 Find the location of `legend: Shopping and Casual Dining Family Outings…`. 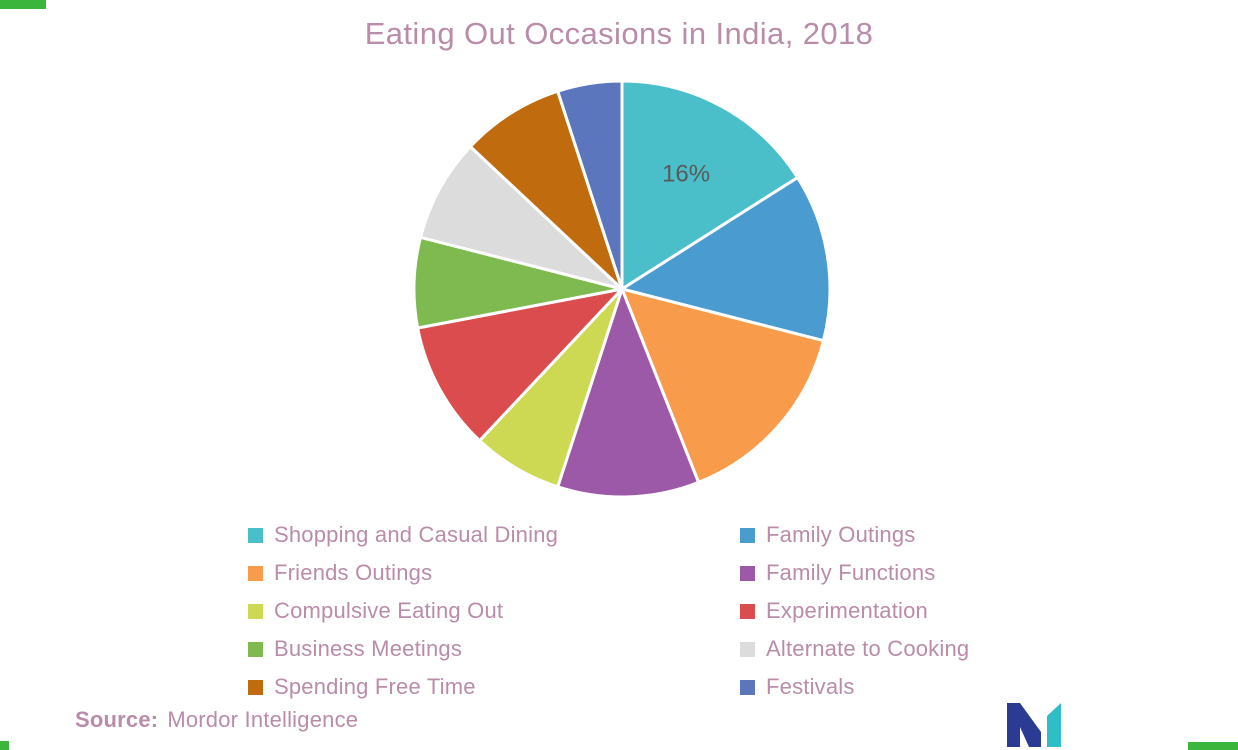

legend: Shopping and Casual Dining Family Outings… is located at coordinates (608, 611).